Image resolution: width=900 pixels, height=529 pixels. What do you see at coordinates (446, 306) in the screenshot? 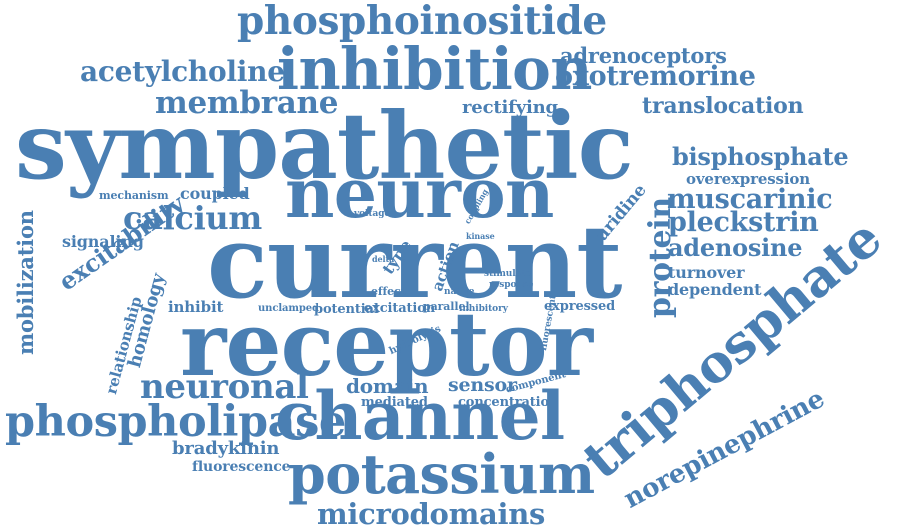
I see `word-parallel: parallel` at bounding box center [446, 306].